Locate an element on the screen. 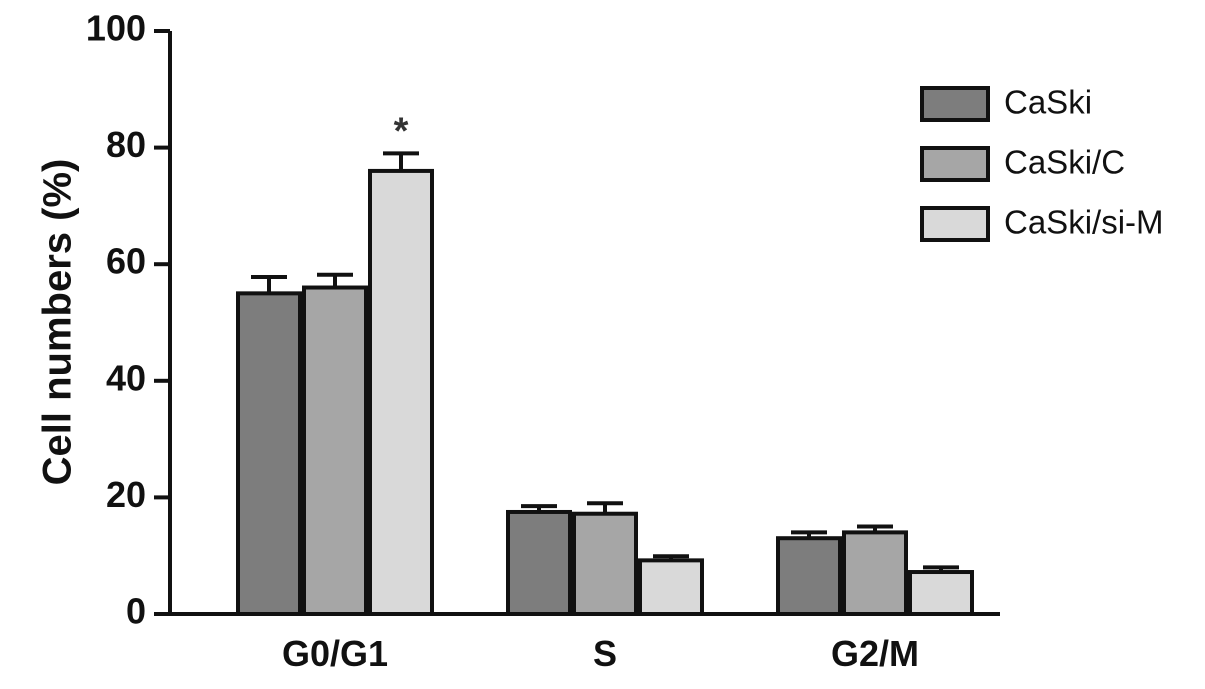 The width and height of the screenshot is (1205, 689). legend: CaSki CaSki/C CaSki/si-M is located at coordinates (1042, 163).